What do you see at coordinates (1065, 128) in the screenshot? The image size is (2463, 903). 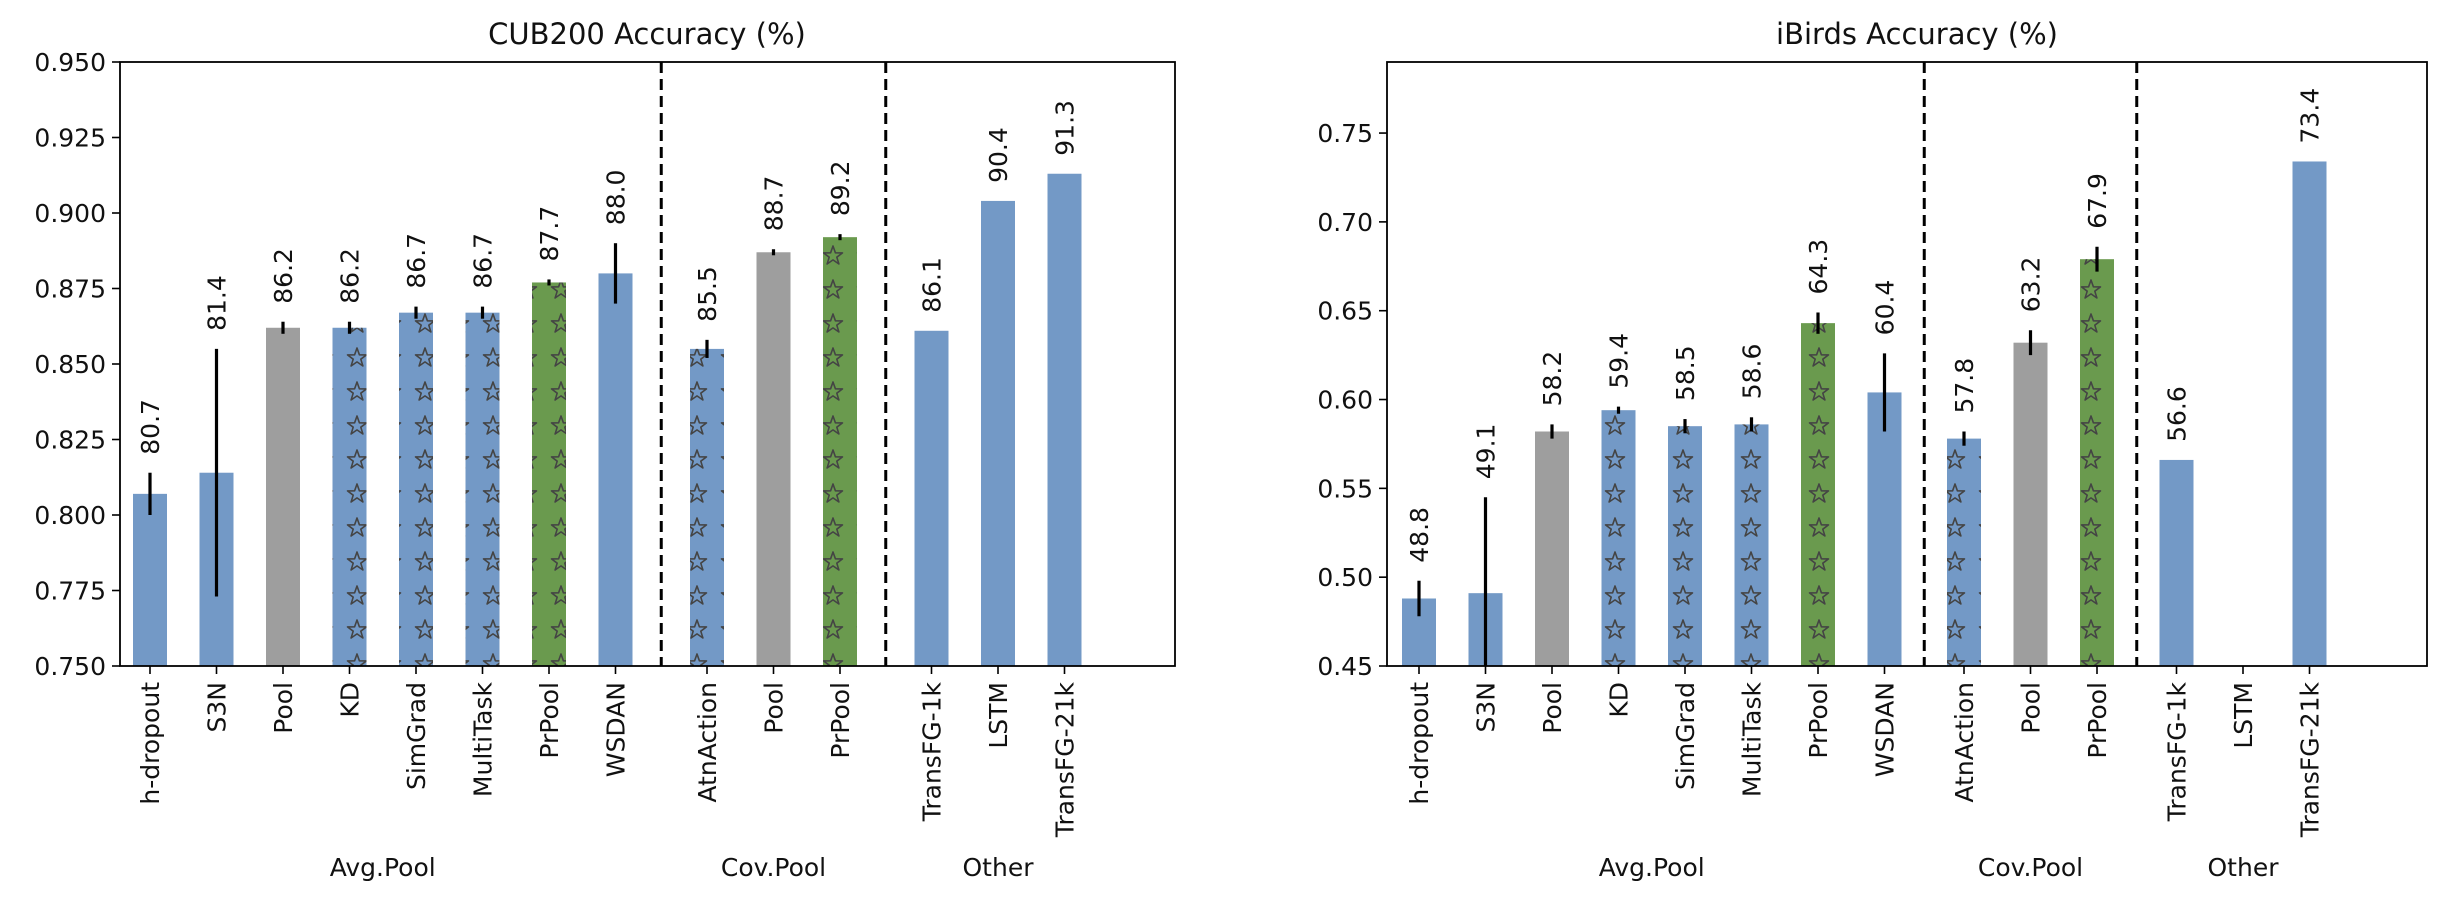 I see `bar-value-label: 91.3` at bounding box center [1065, 128].